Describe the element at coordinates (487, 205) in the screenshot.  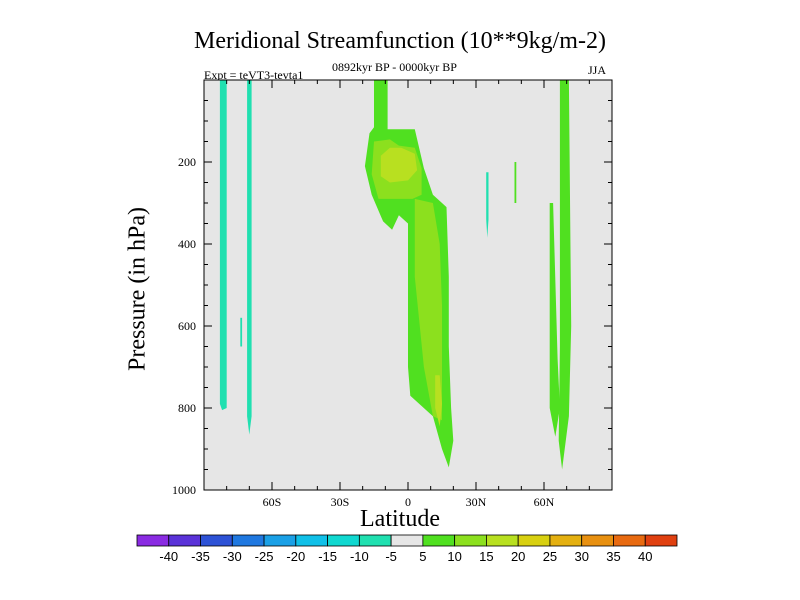
I see `contour-region-sliver-35N` at that location.